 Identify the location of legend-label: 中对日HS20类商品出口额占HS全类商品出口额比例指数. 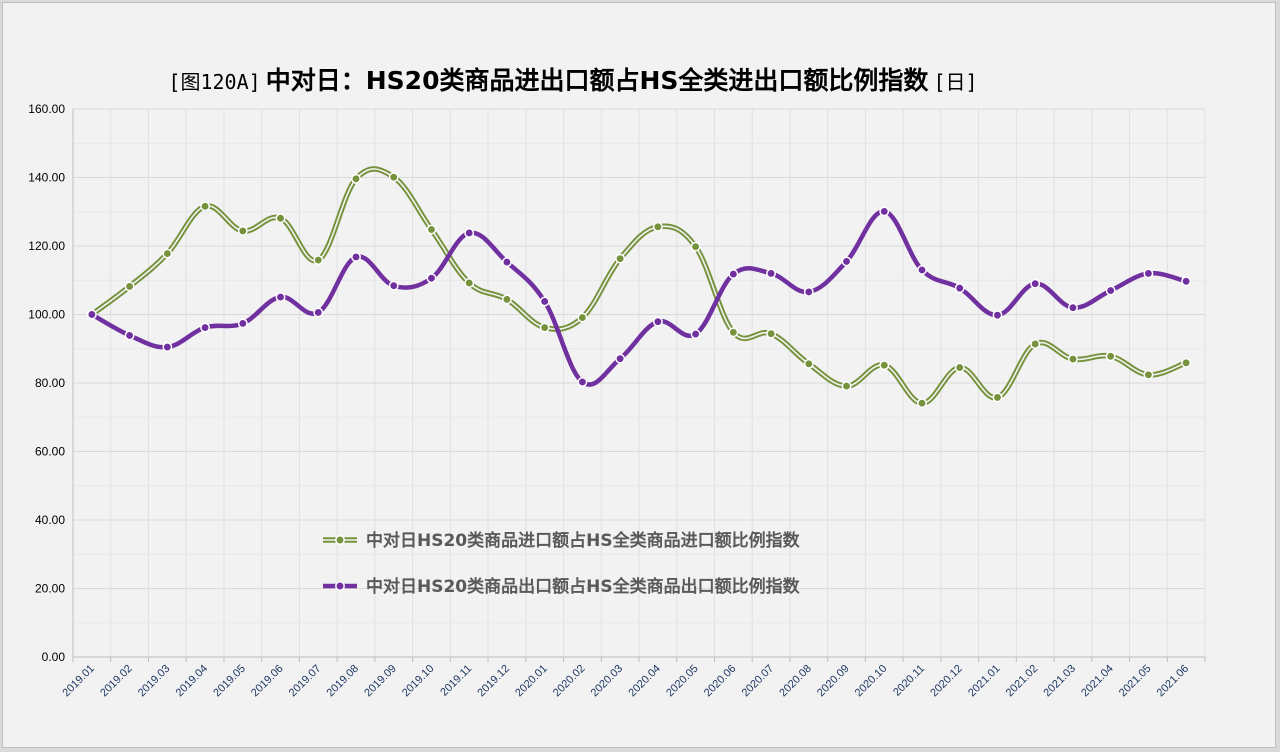
(583, 586).